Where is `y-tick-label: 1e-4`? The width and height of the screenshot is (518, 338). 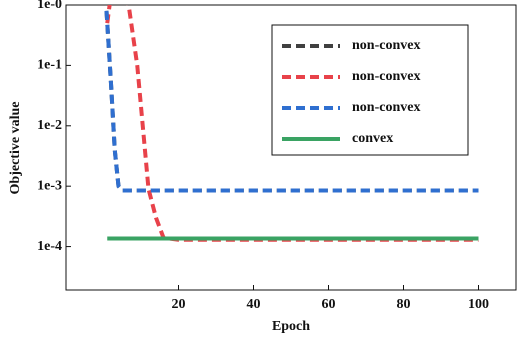 y-tick-label: 1e-4 is located at coordinates (49, 246).